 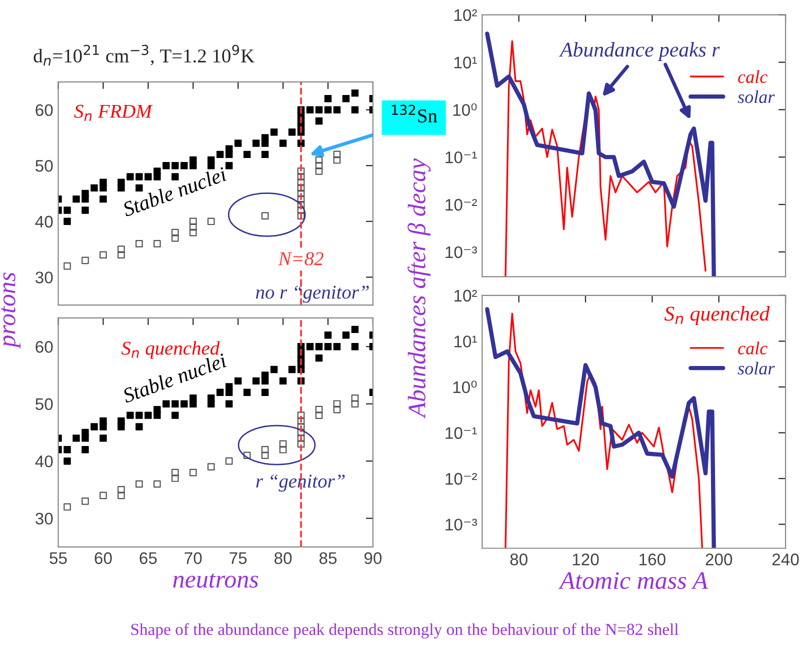 I want to click on x-tick-label: 120, so click(x=585, y=560).